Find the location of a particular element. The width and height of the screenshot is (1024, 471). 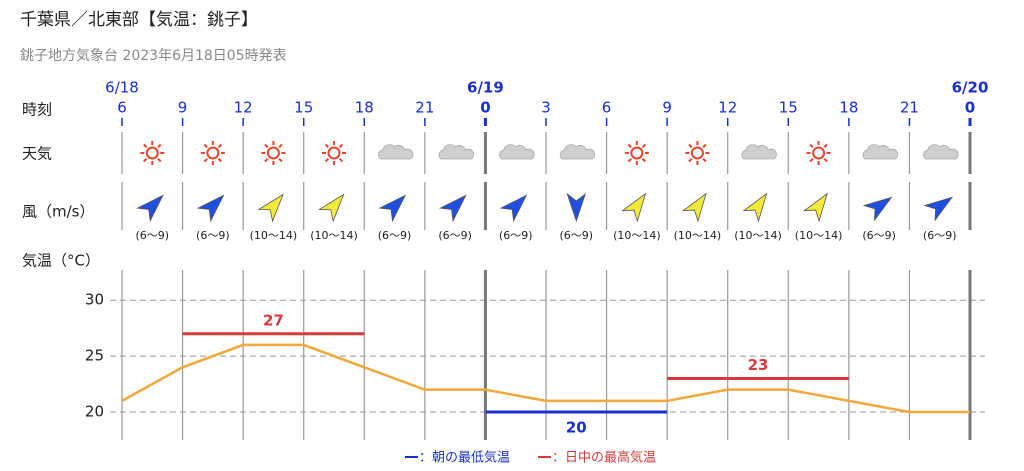

date-label: 6/19 is located at coordinates (485, 88).